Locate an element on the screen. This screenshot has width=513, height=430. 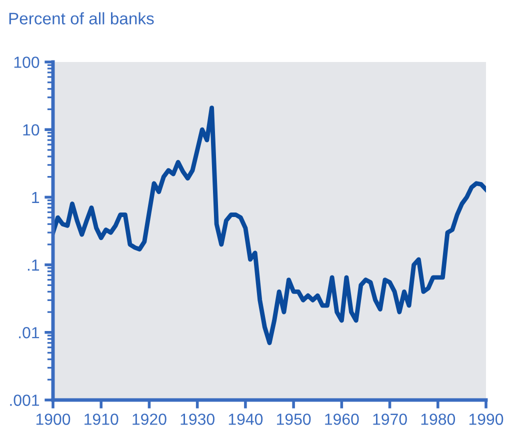
y-tick-label: .001 is located at coordinates (25, 400).